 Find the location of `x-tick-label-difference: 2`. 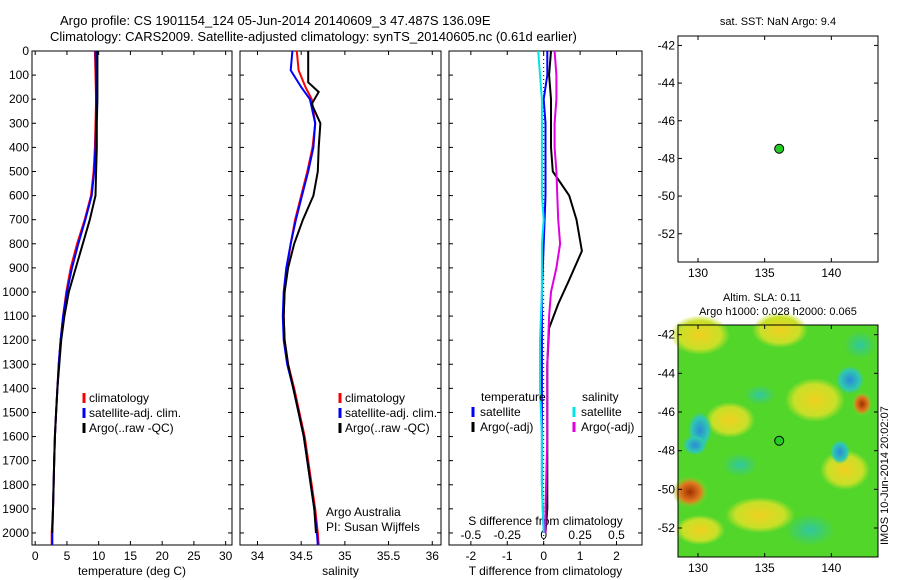

x-tick-label-difference: 2 is located at coordinates (616, 556).